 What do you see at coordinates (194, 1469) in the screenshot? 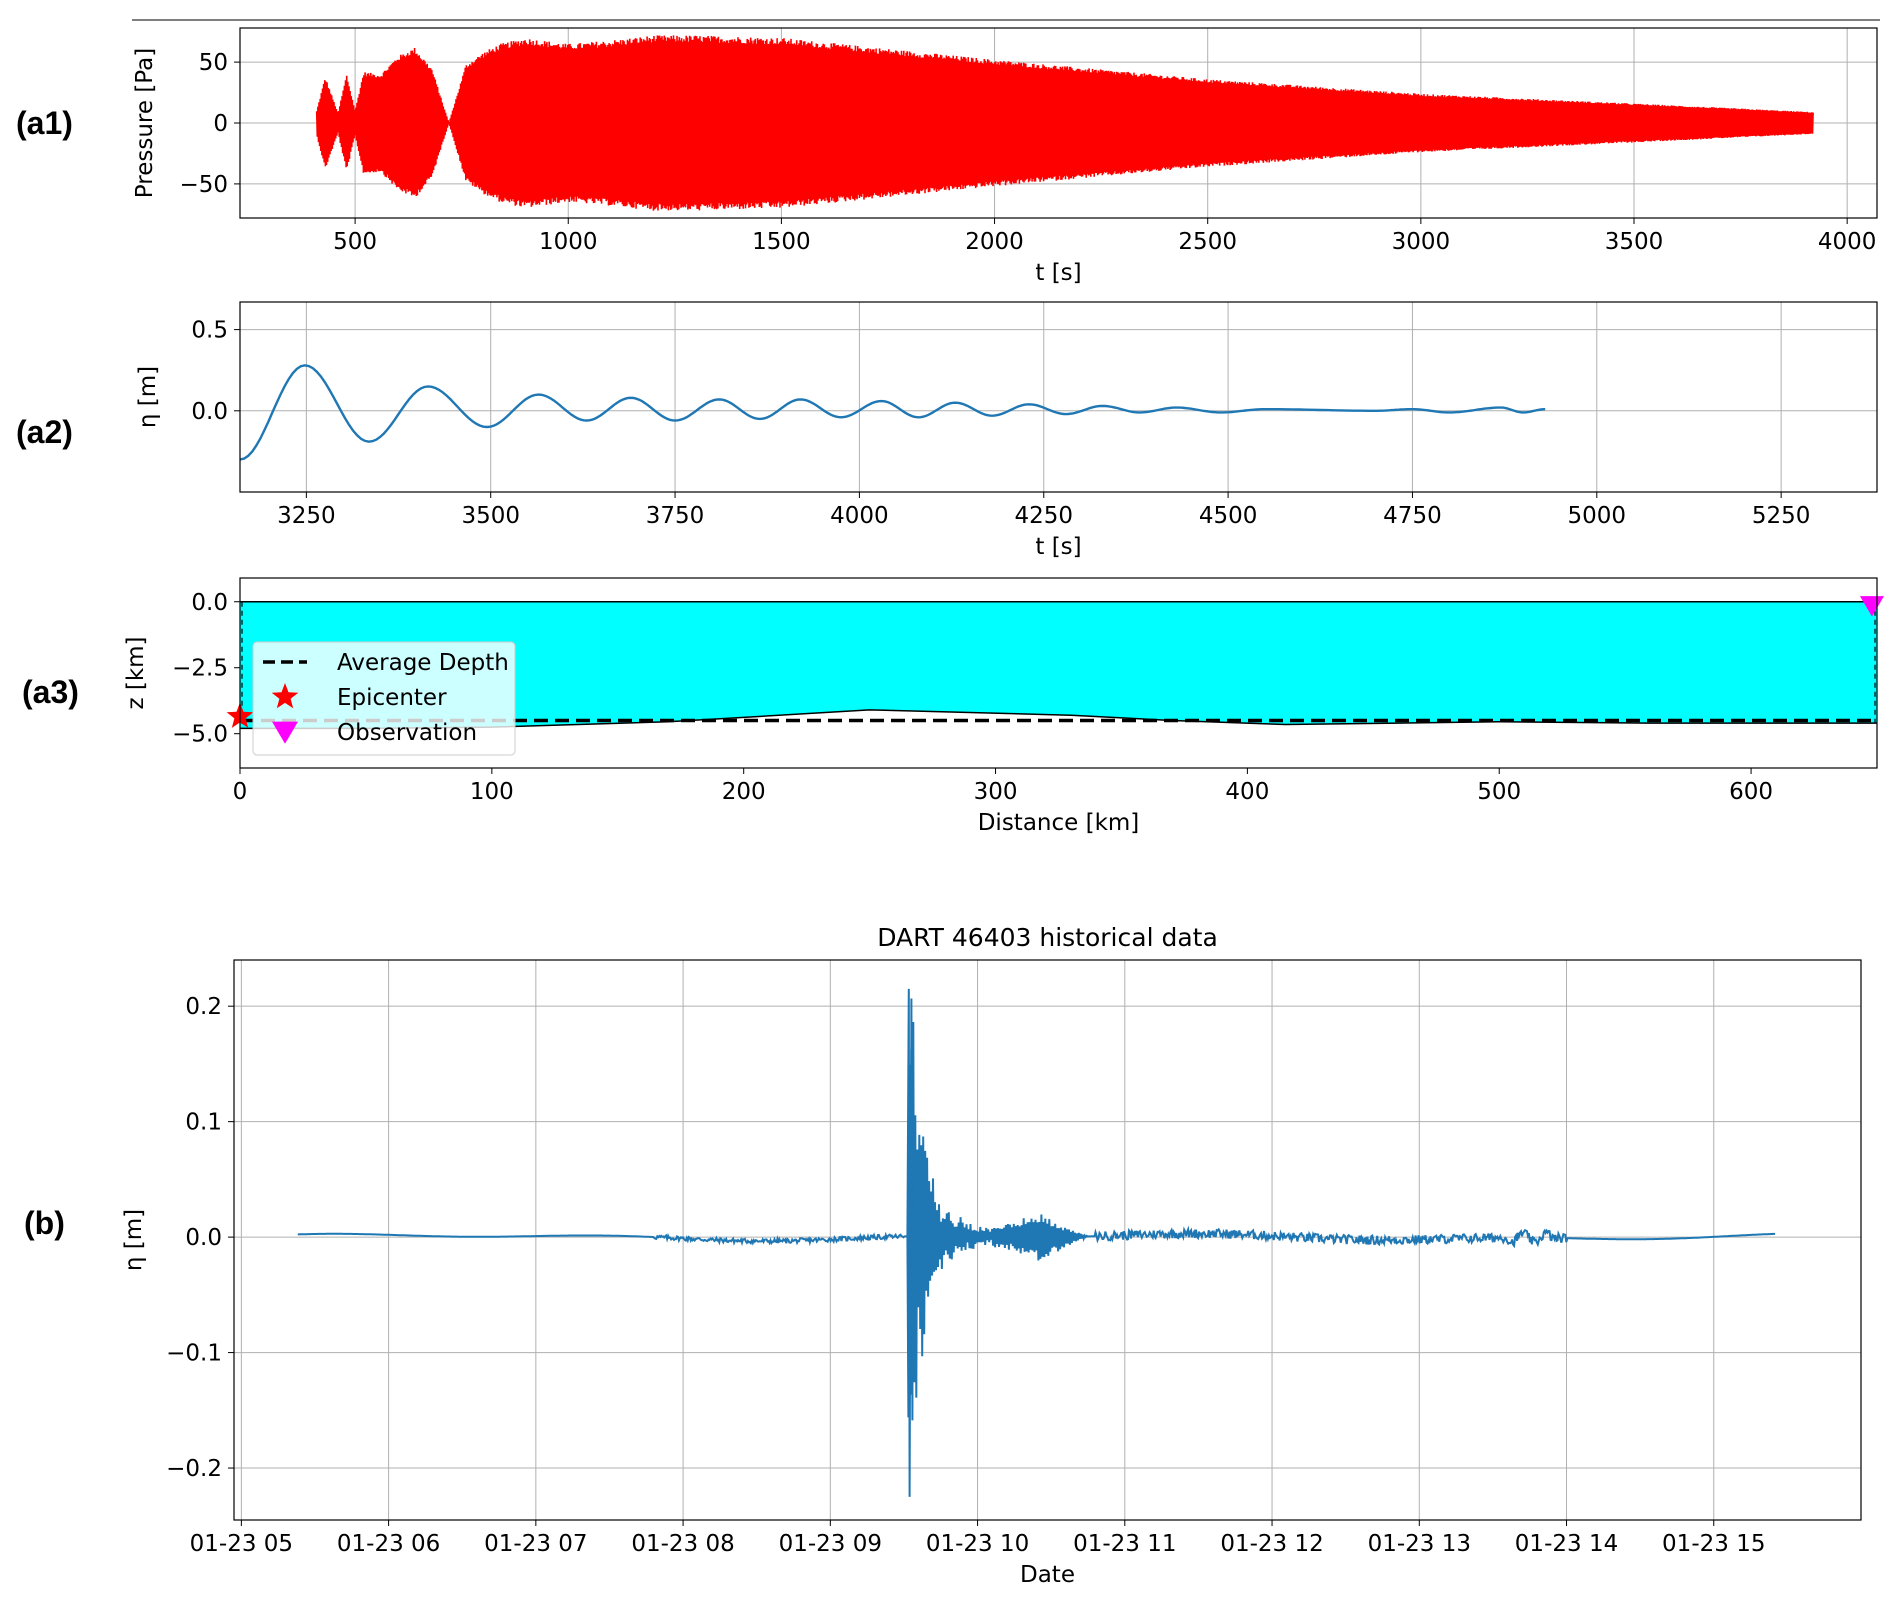
I see `b-ytick-label: −0.2` at bounding box center [194, 1469].